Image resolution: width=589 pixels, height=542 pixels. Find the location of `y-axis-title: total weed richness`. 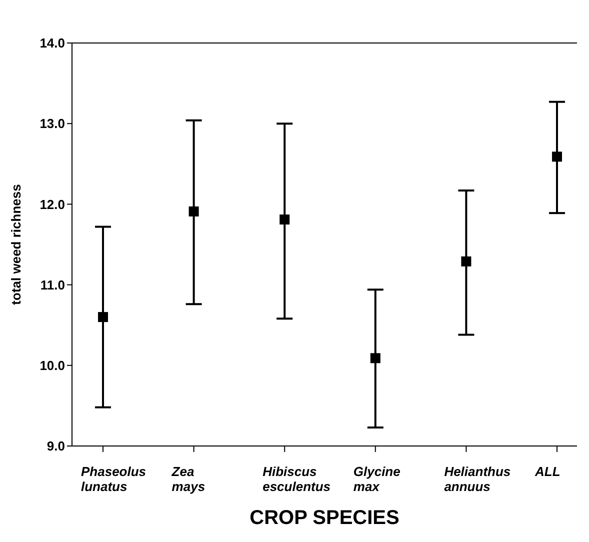

y-axis-title: total weed richness is located at coordinates (16, 244).